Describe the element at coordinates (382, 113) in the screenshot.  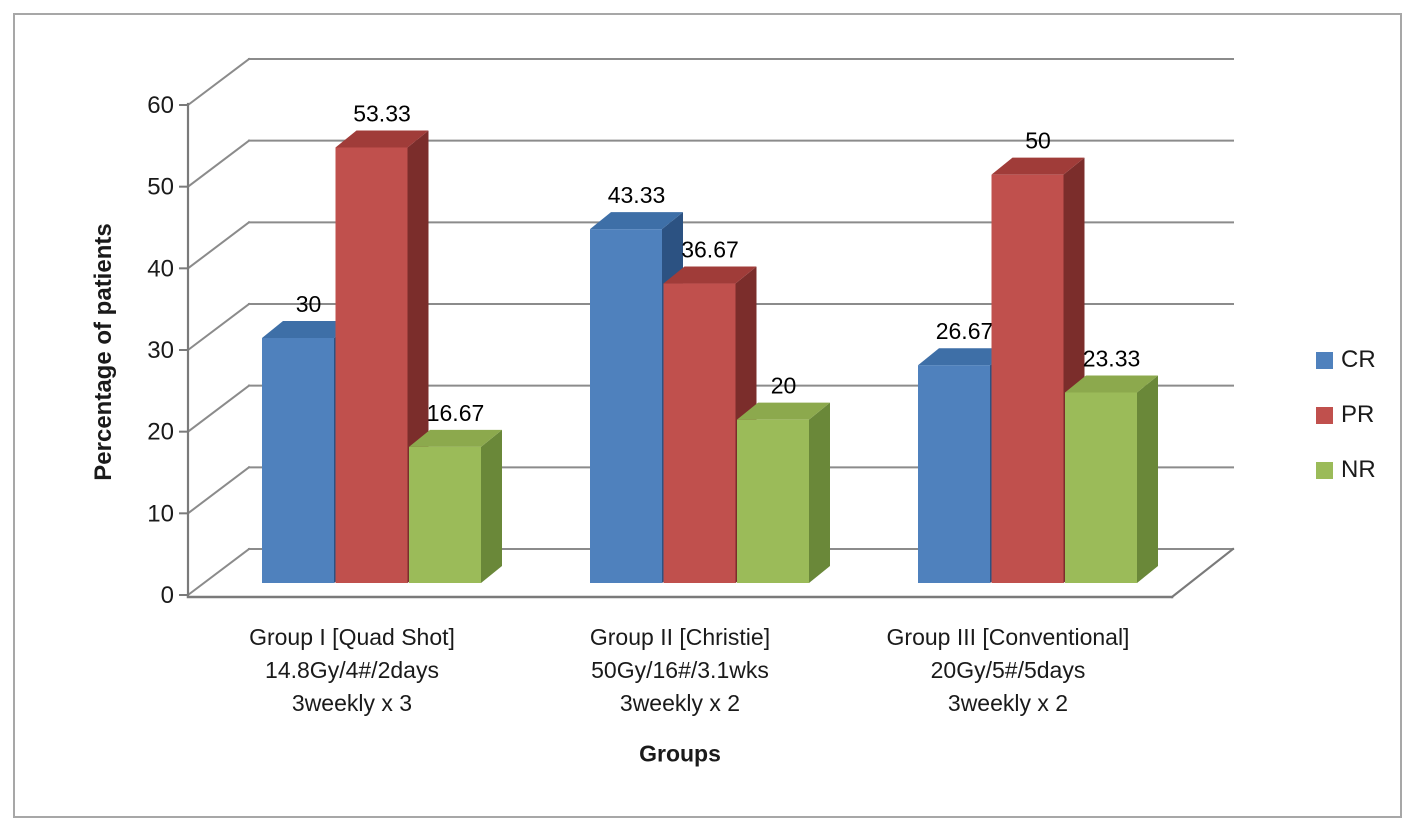
I see `bar-value-label: 53.33` at that location.